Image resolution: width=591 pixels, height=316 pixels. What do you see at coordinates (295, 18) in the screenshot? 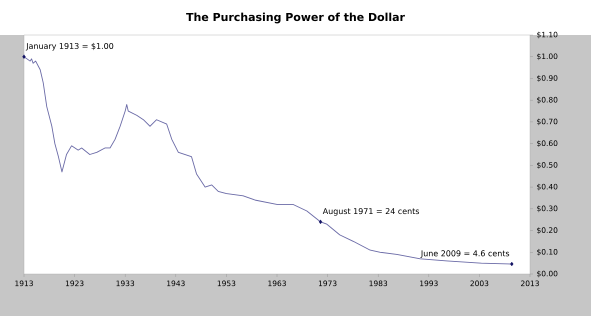
I see `chart-title: The Purchasing Power of the Dollar` at bounding box center [295, 18].